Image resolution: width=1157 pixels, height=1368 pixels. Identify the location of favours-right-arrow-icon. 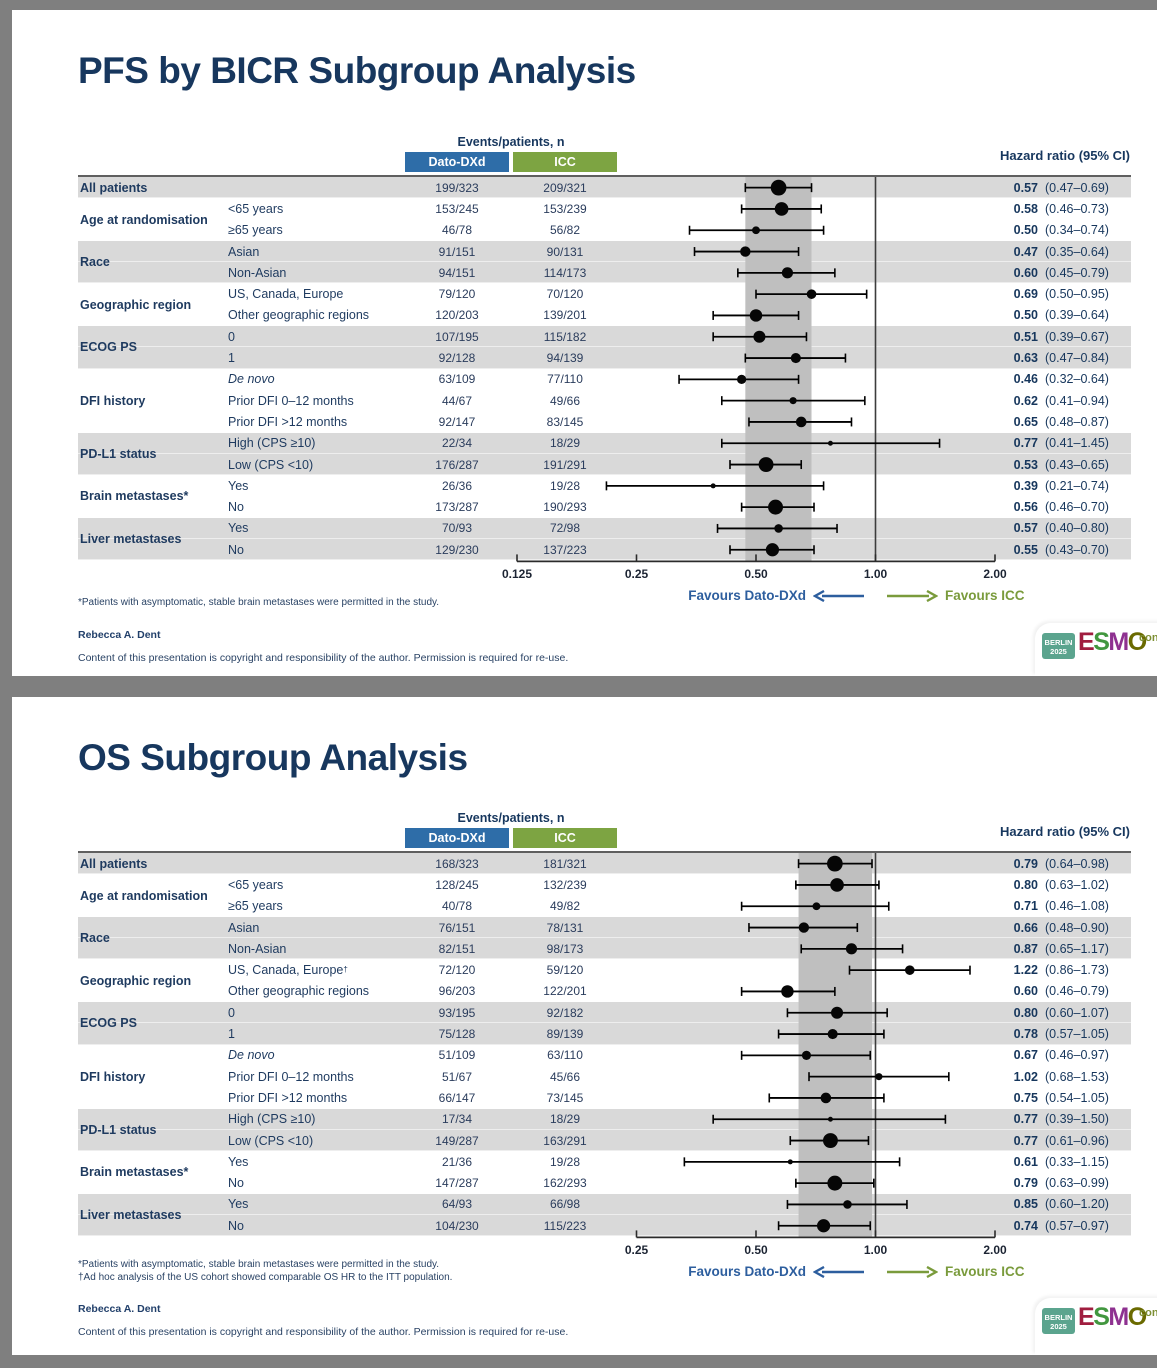
(912, 595).